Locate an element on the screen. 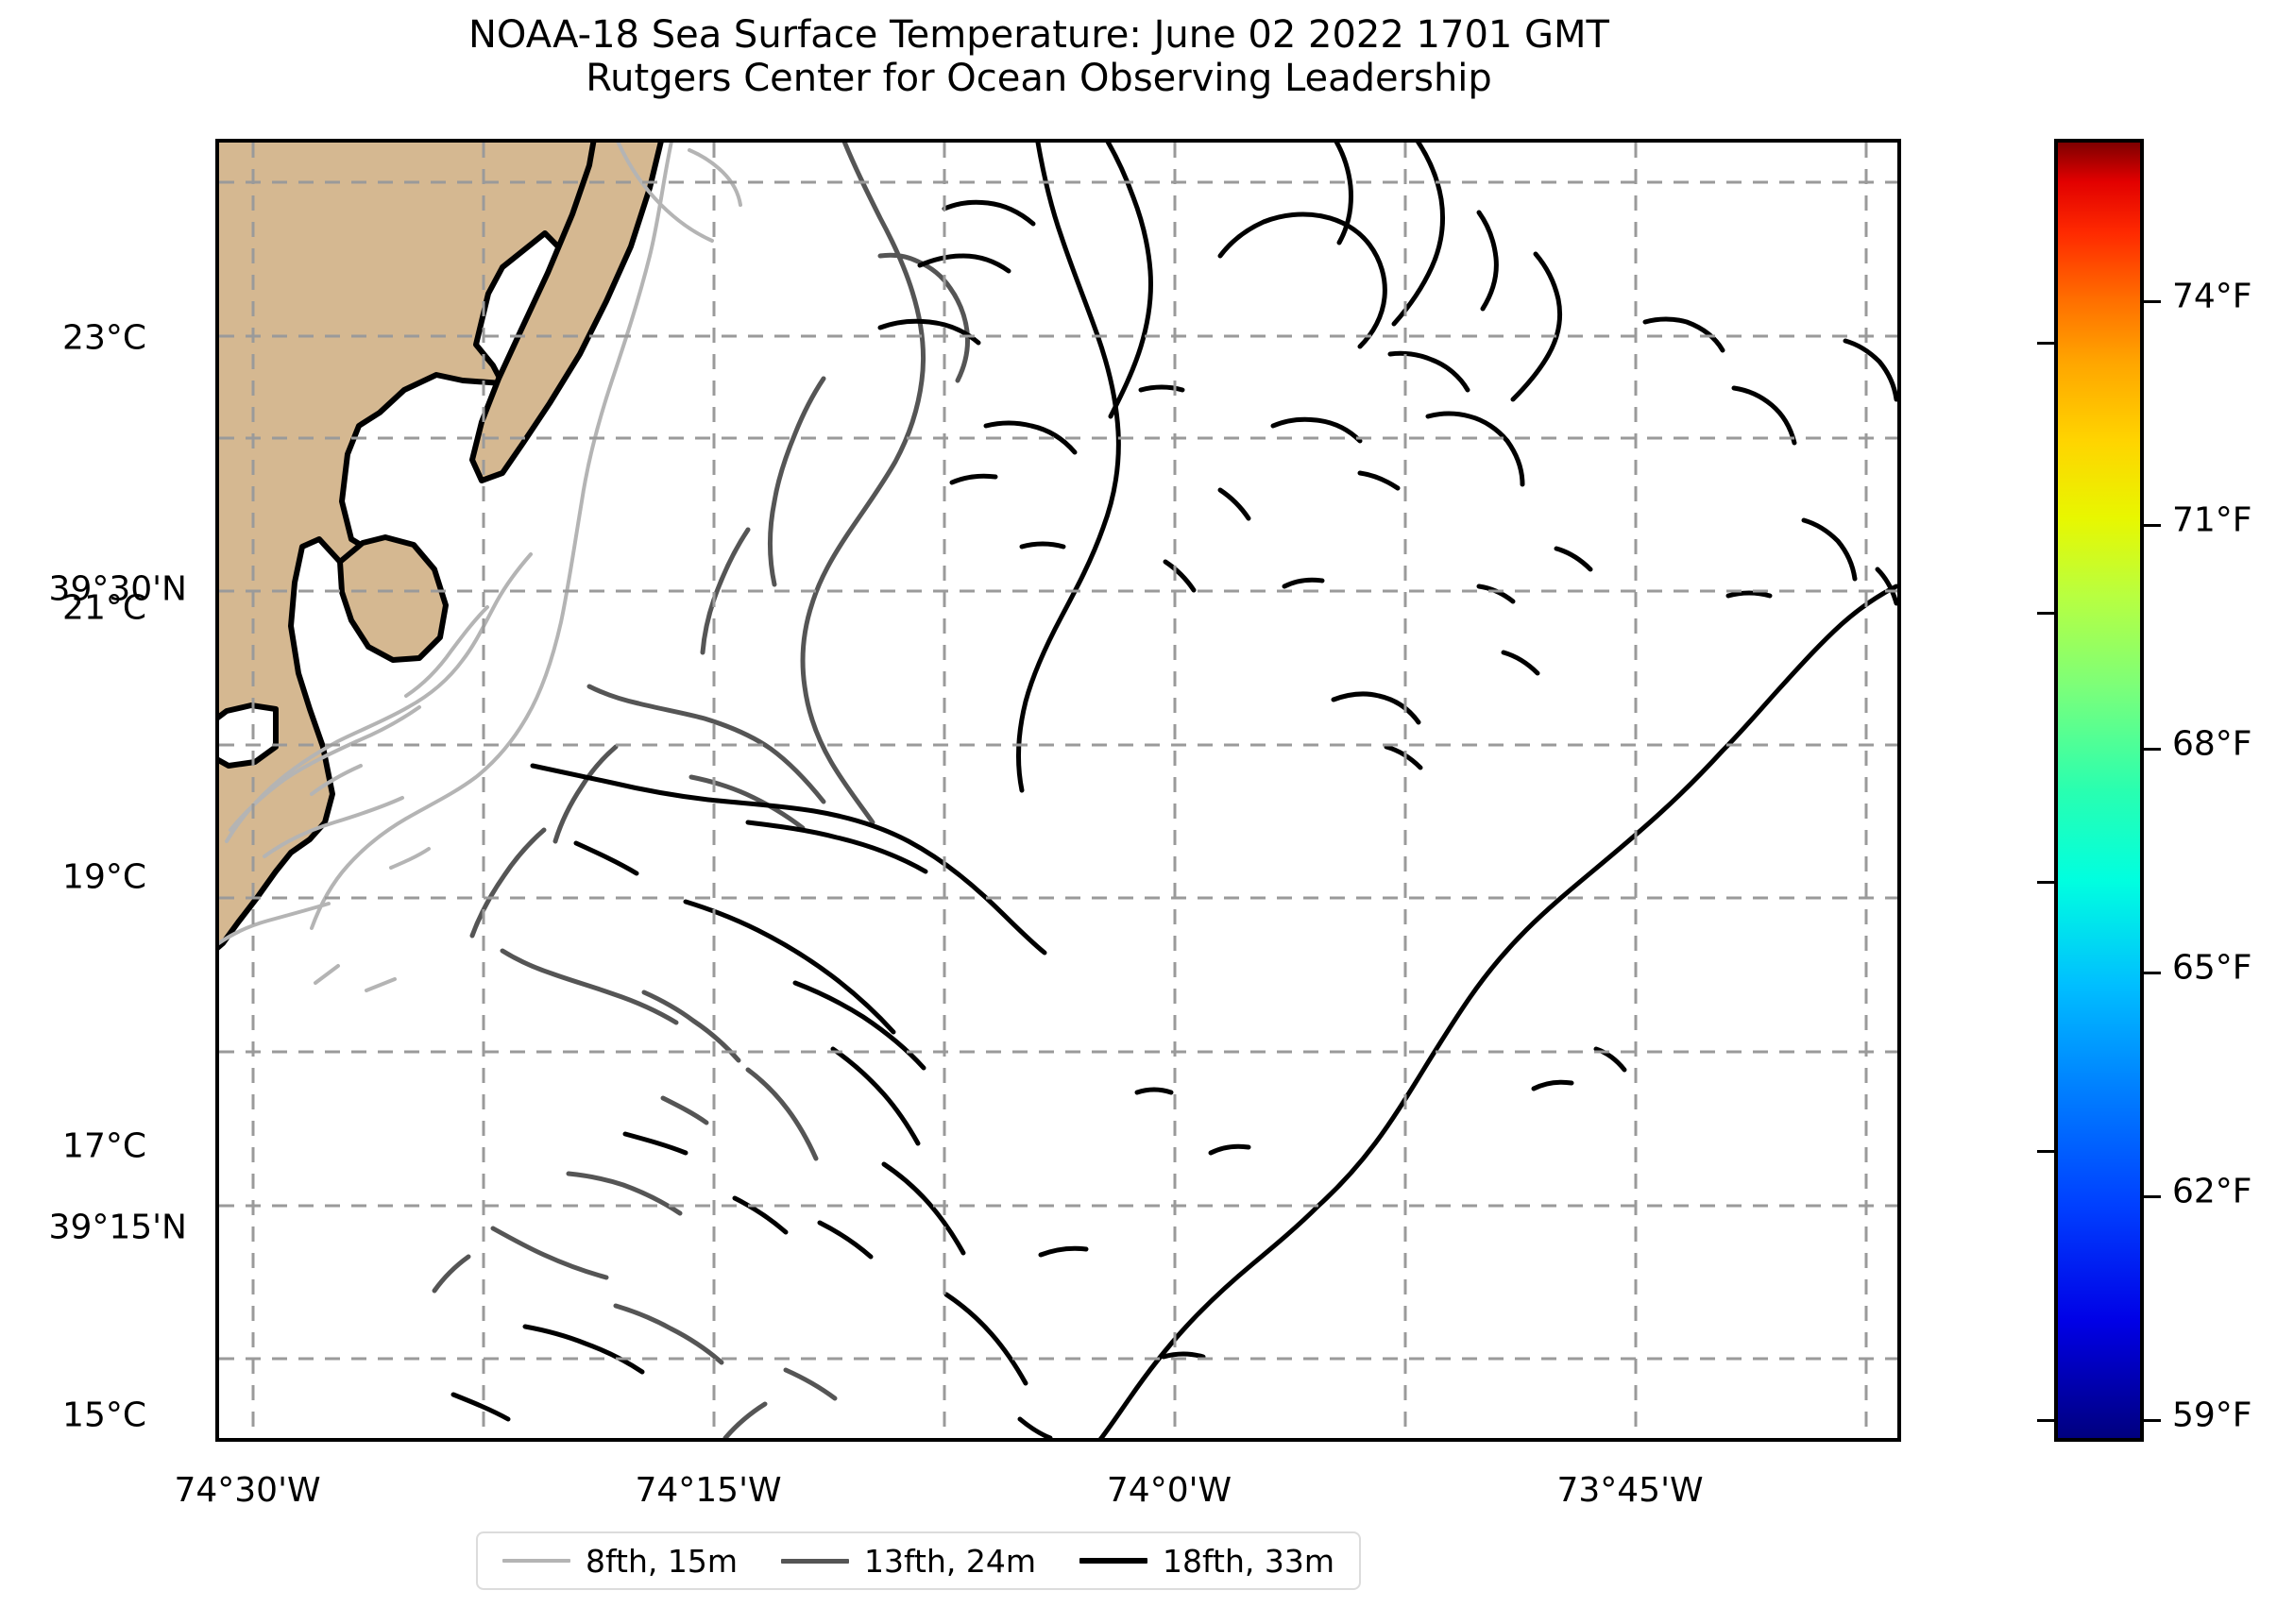 The width and height of the screenshot is (2294, 1624). cbar-label-74f: 74°F is located at coordinates (2212, 296).